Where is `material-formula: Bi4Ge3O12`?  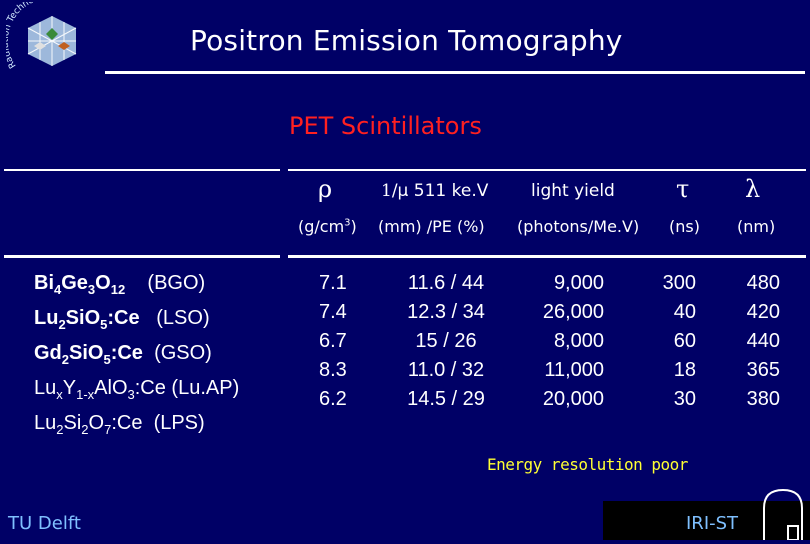 material-formula: Bi4Ge3O12 is located at coordinates (80, 284).